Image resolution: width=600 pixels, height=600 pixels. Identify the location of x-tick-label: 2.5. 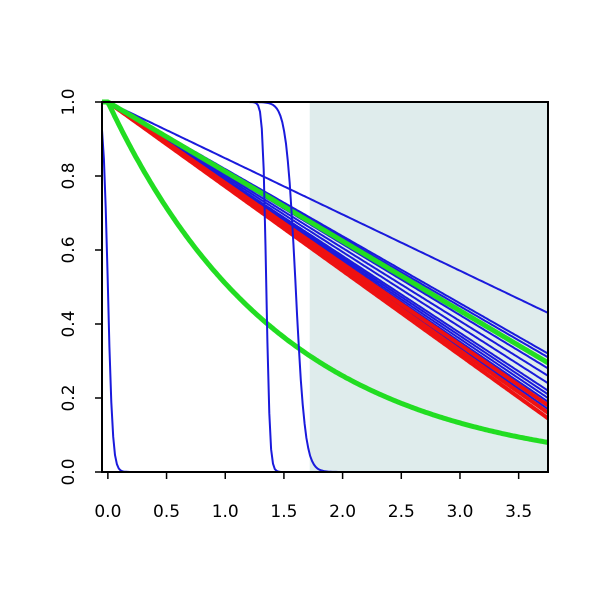
(401, 512).